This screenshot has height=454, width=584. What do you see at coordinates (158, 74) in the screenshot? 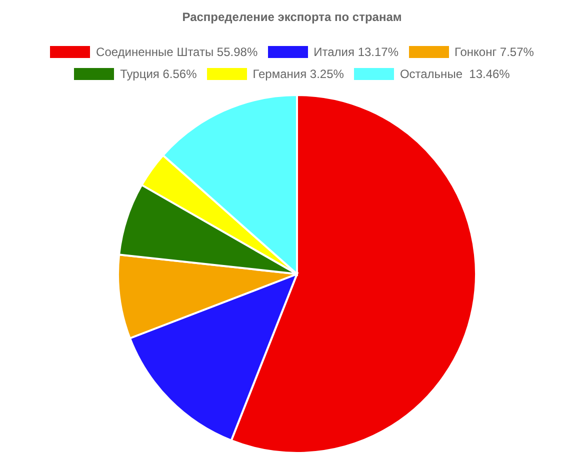
I see `legend-label: Турция 6.56%` at bounding box center [158, 74].